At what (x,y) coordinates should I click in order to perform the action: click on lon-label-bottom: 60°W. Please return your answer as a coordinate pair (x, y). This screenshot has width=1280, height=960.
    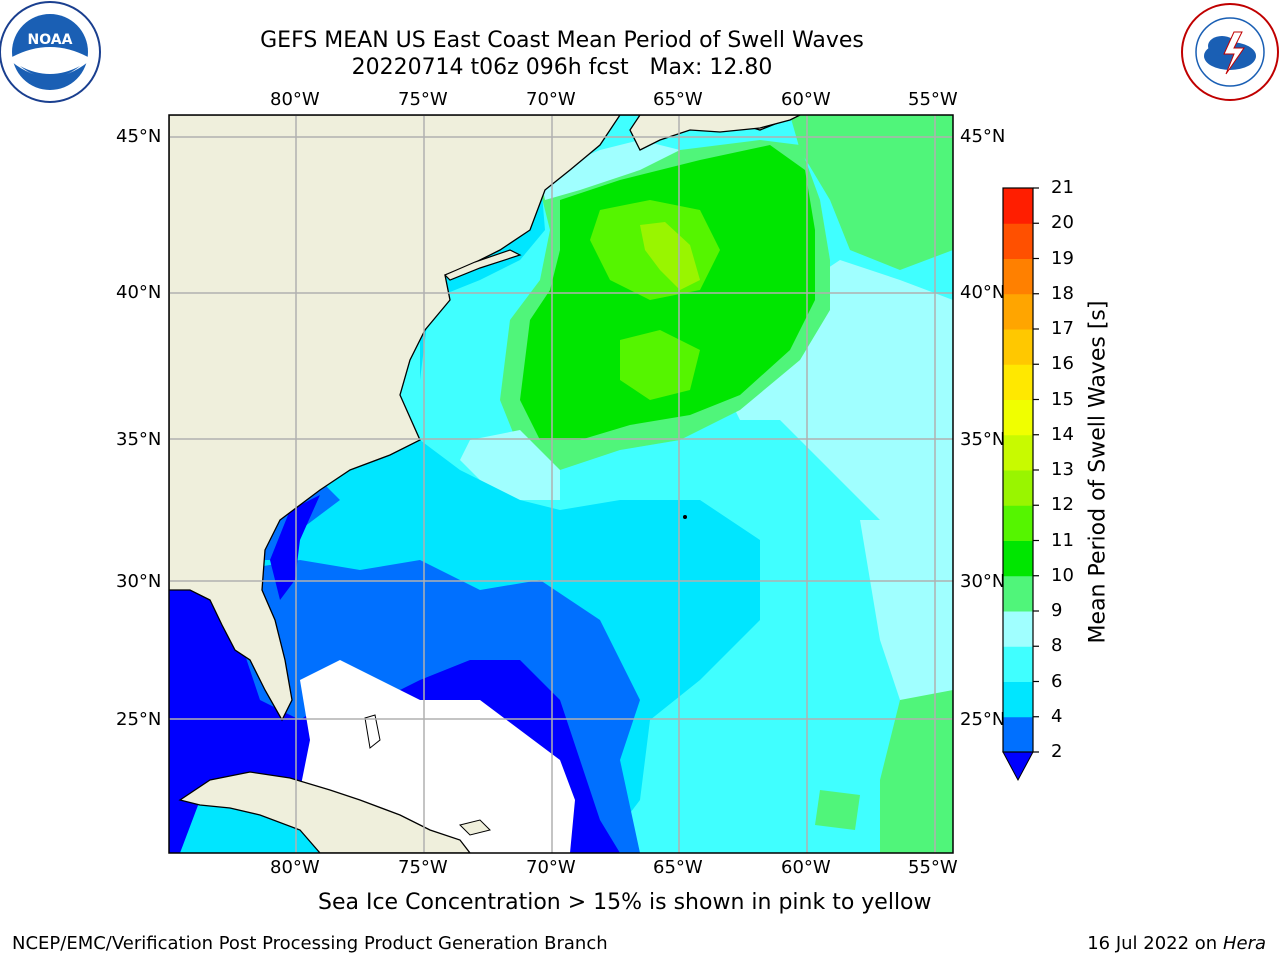
    Looking at the image, I should click on (806, 867).